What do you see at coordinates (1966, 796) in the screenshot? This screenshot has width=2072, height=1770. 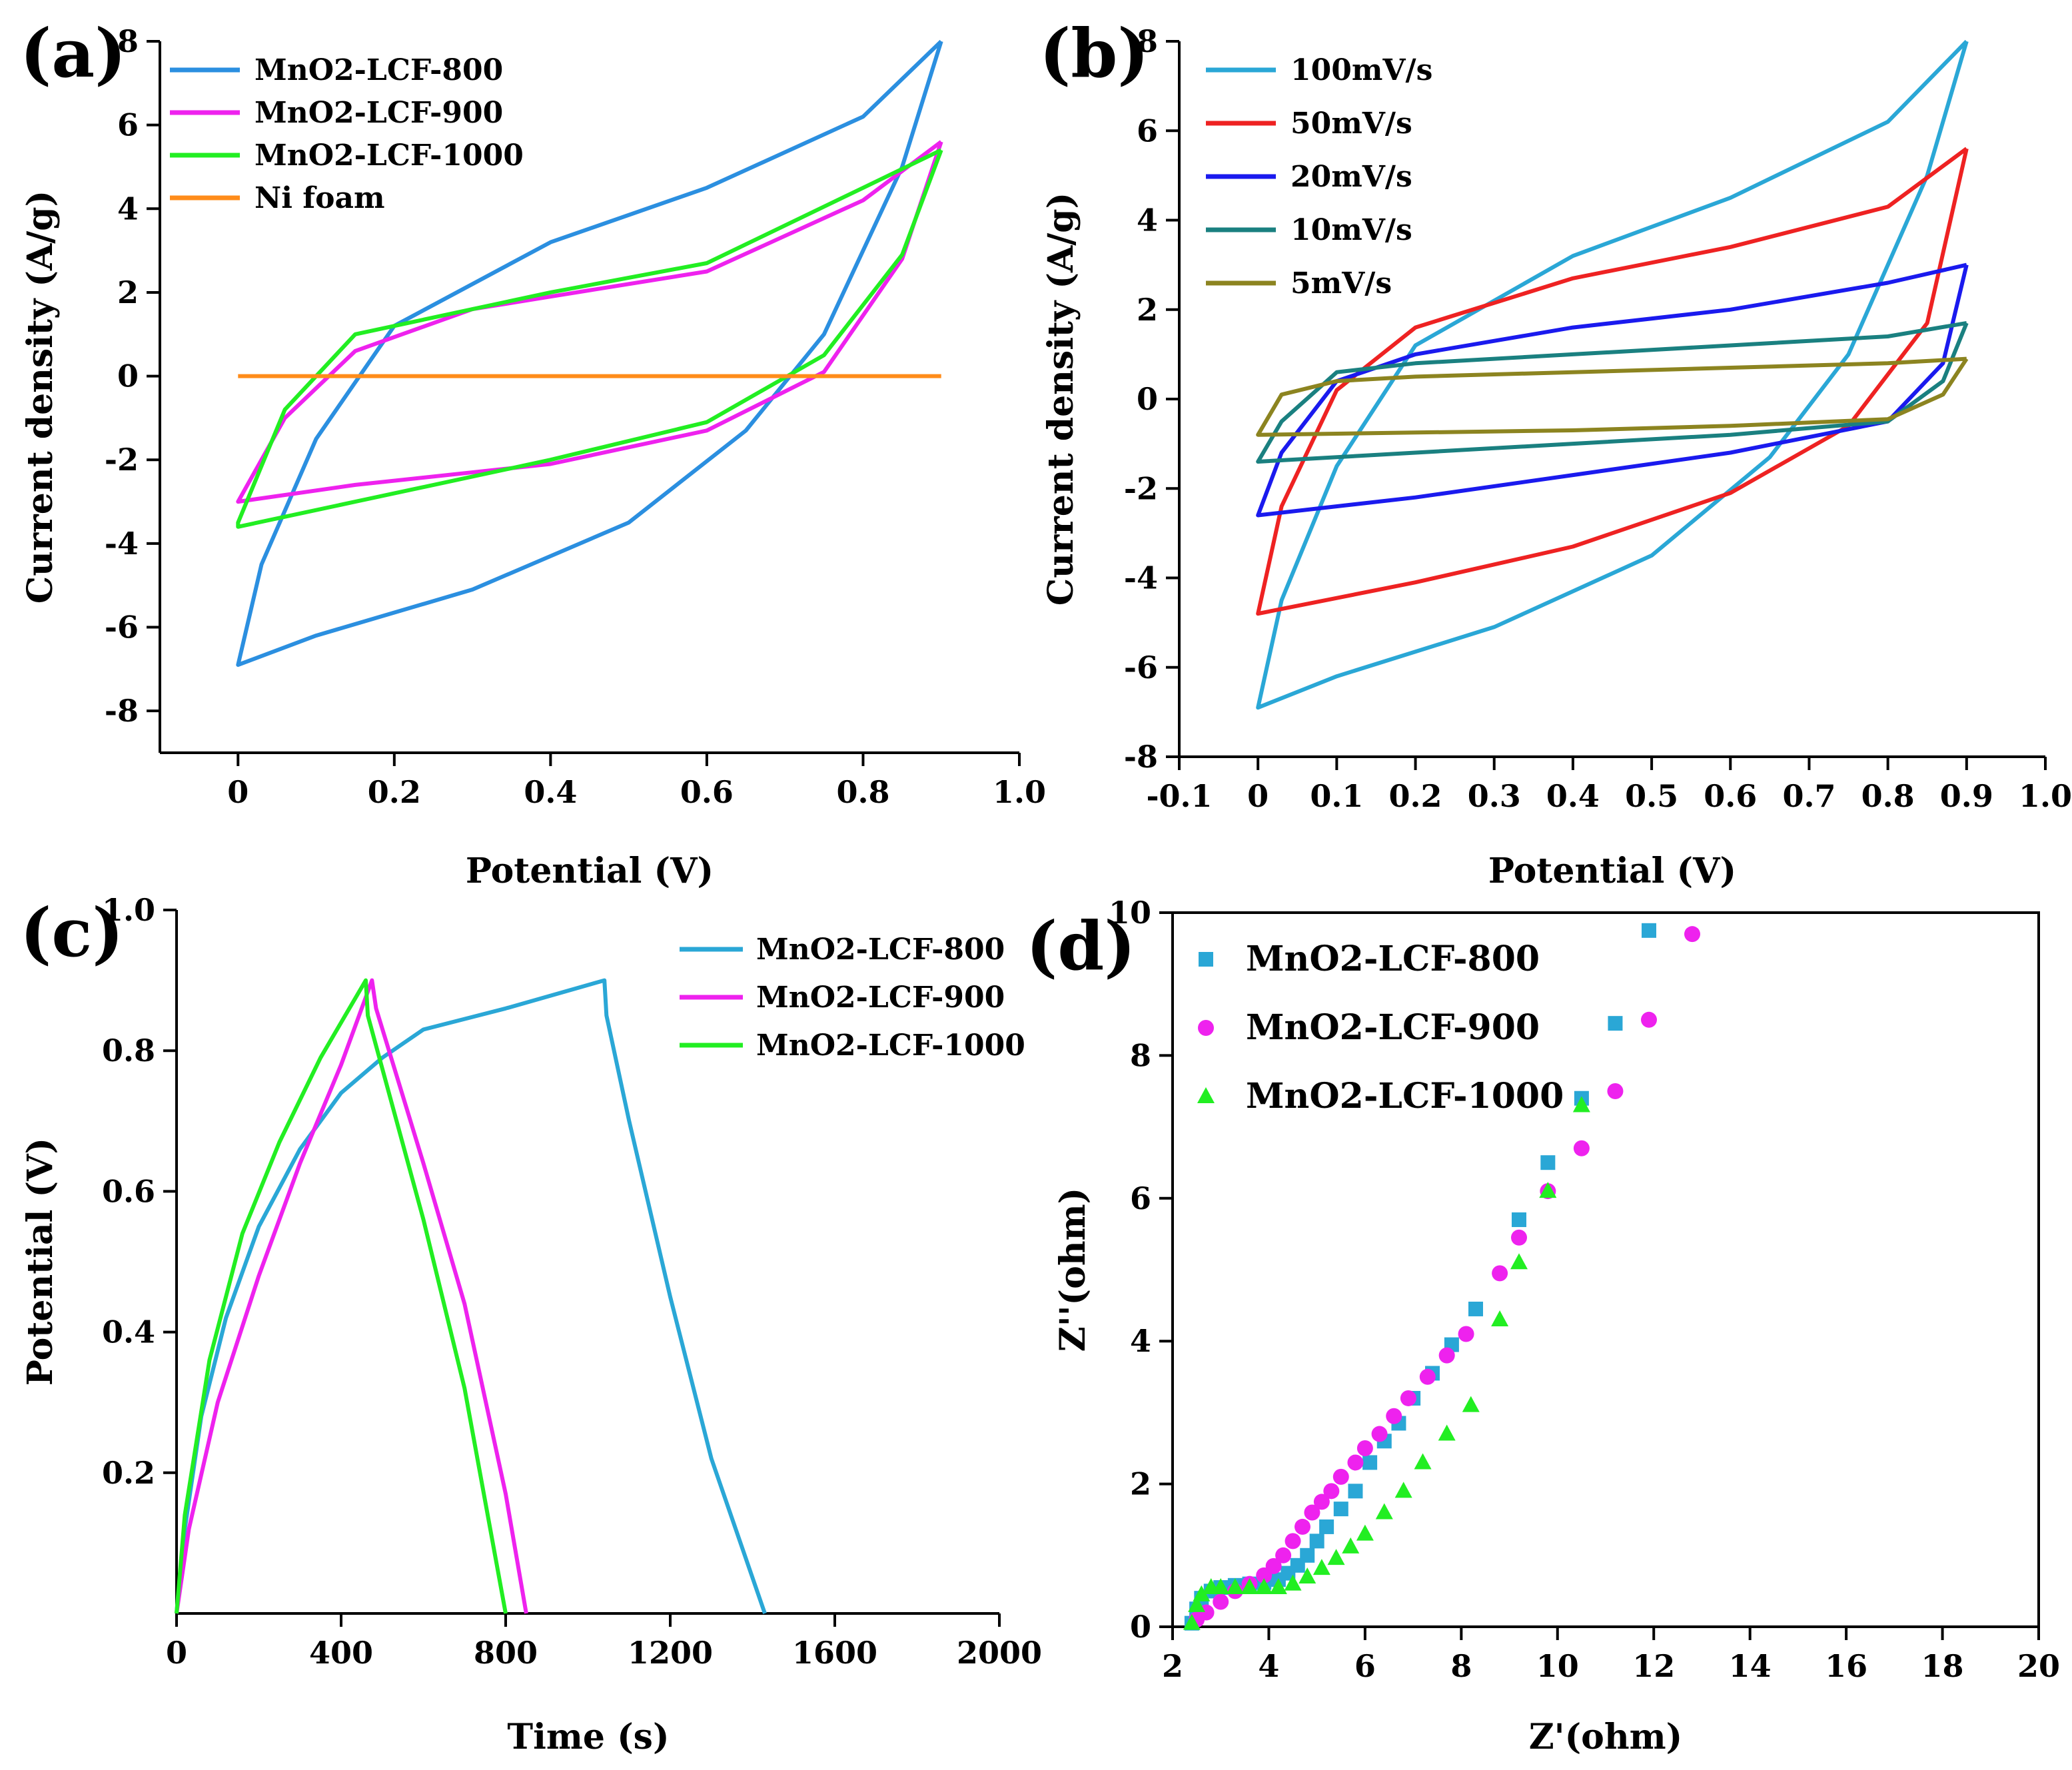 I see `x-tick-label: 0.9` at bounding box center [1966, 796].